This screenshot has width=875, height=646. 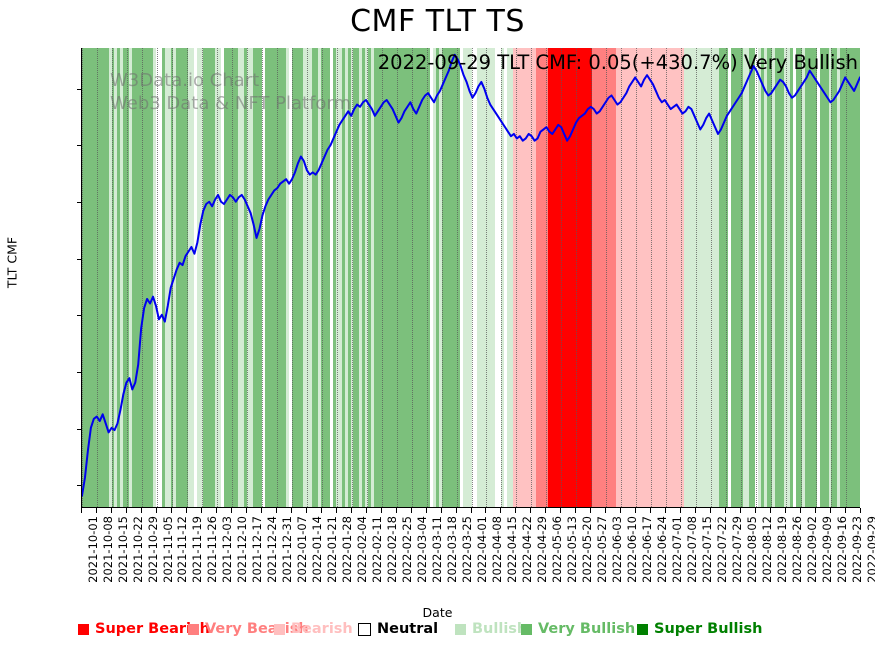 I want to click on legend-label: Very Bullish, so click(x=587, y=629).